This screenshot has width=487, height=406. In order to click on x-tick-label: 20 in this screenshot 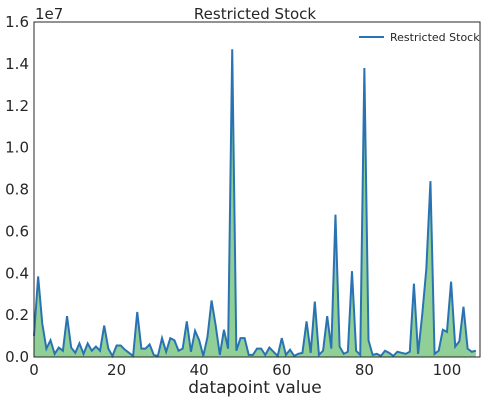, I will do `click(116, 370)`.